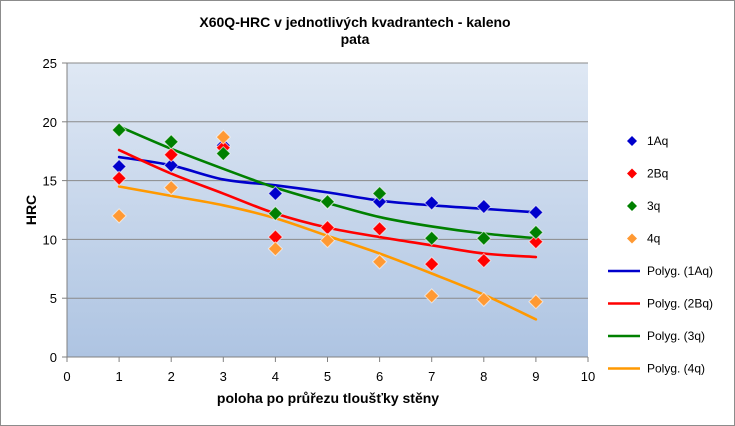 This screenshot has height=426, width=735. What do you see at coordinates (676, 369) in the screenshot?
I see `legend-label: Polyg. (4q)` at bounding box center [676, 369].